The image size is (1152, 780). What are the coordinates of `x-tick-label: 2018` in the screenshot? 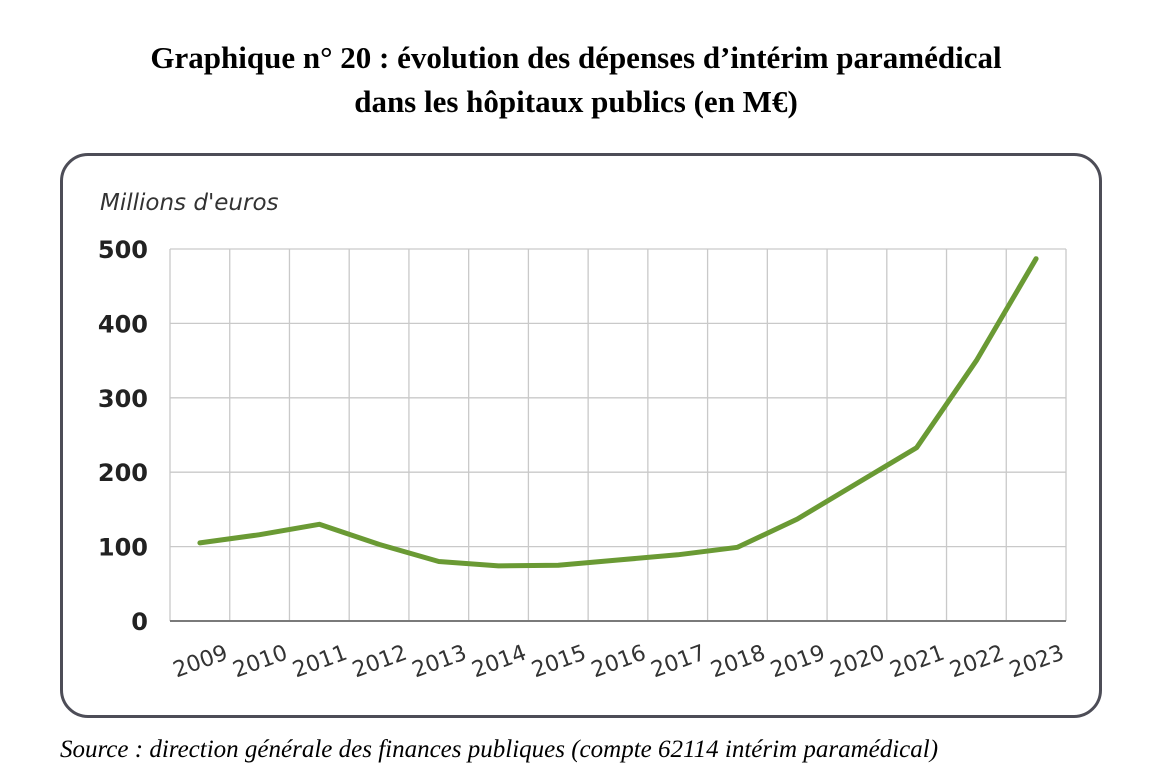 It's located at (738, 662).